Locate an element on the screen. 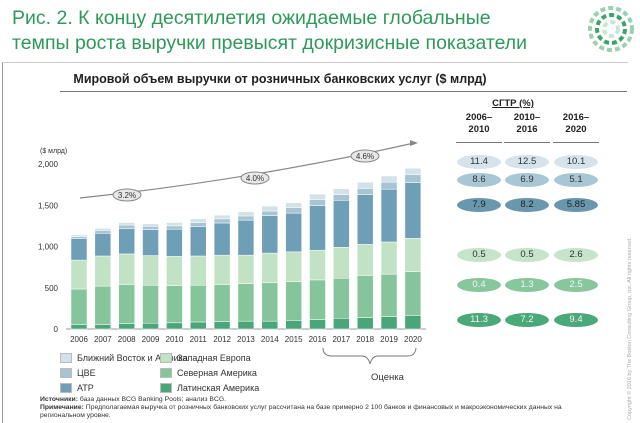 Image resolution: width=640 pixels, height=423 pixels. legend-item: Ближний Восток и Африка is located at coordinates (124, 358).